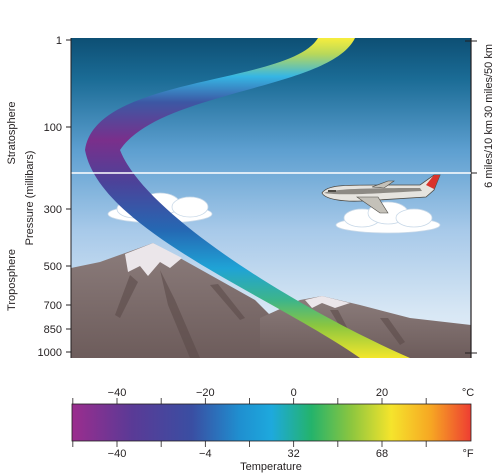 This screenshot has width=494, height=475. I want to click on airplane-icon, so click(381, 194).